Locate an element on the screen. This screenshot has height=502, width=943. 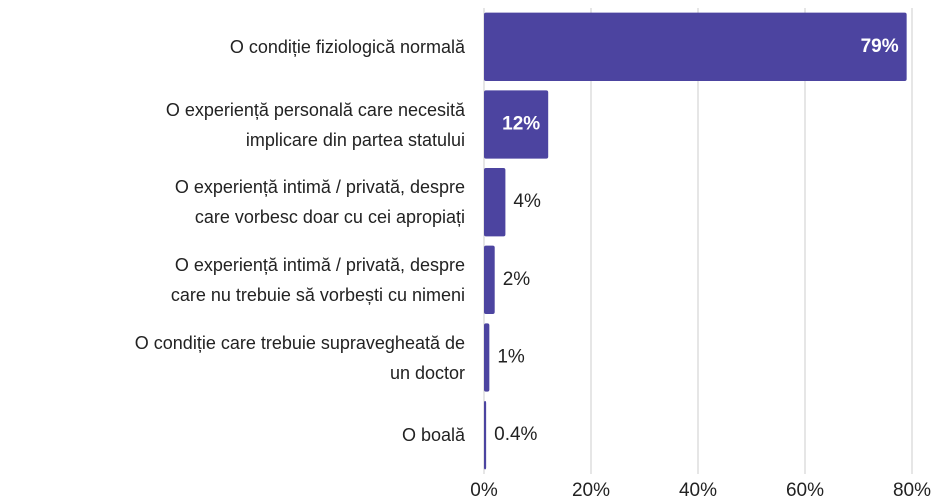
x-tick-label: 60% is located at coordinates (805, 490).